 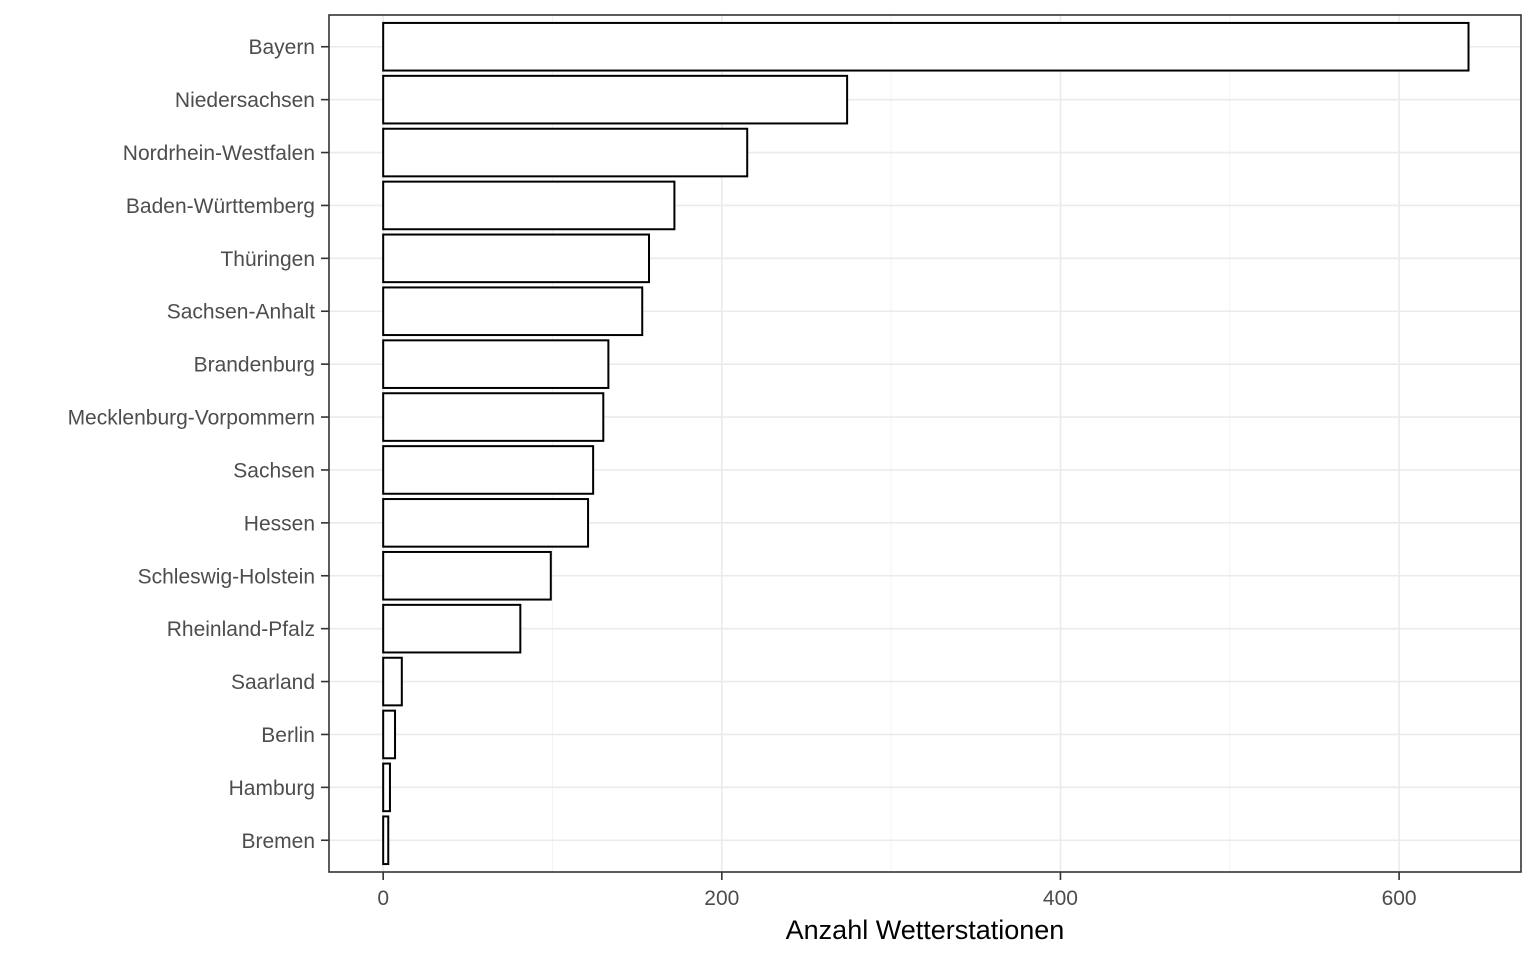 What do you see at coordinates (288, 735) in the screenshot?
I see `y-tick-label: Berlin` at bounding box center [288, 735].